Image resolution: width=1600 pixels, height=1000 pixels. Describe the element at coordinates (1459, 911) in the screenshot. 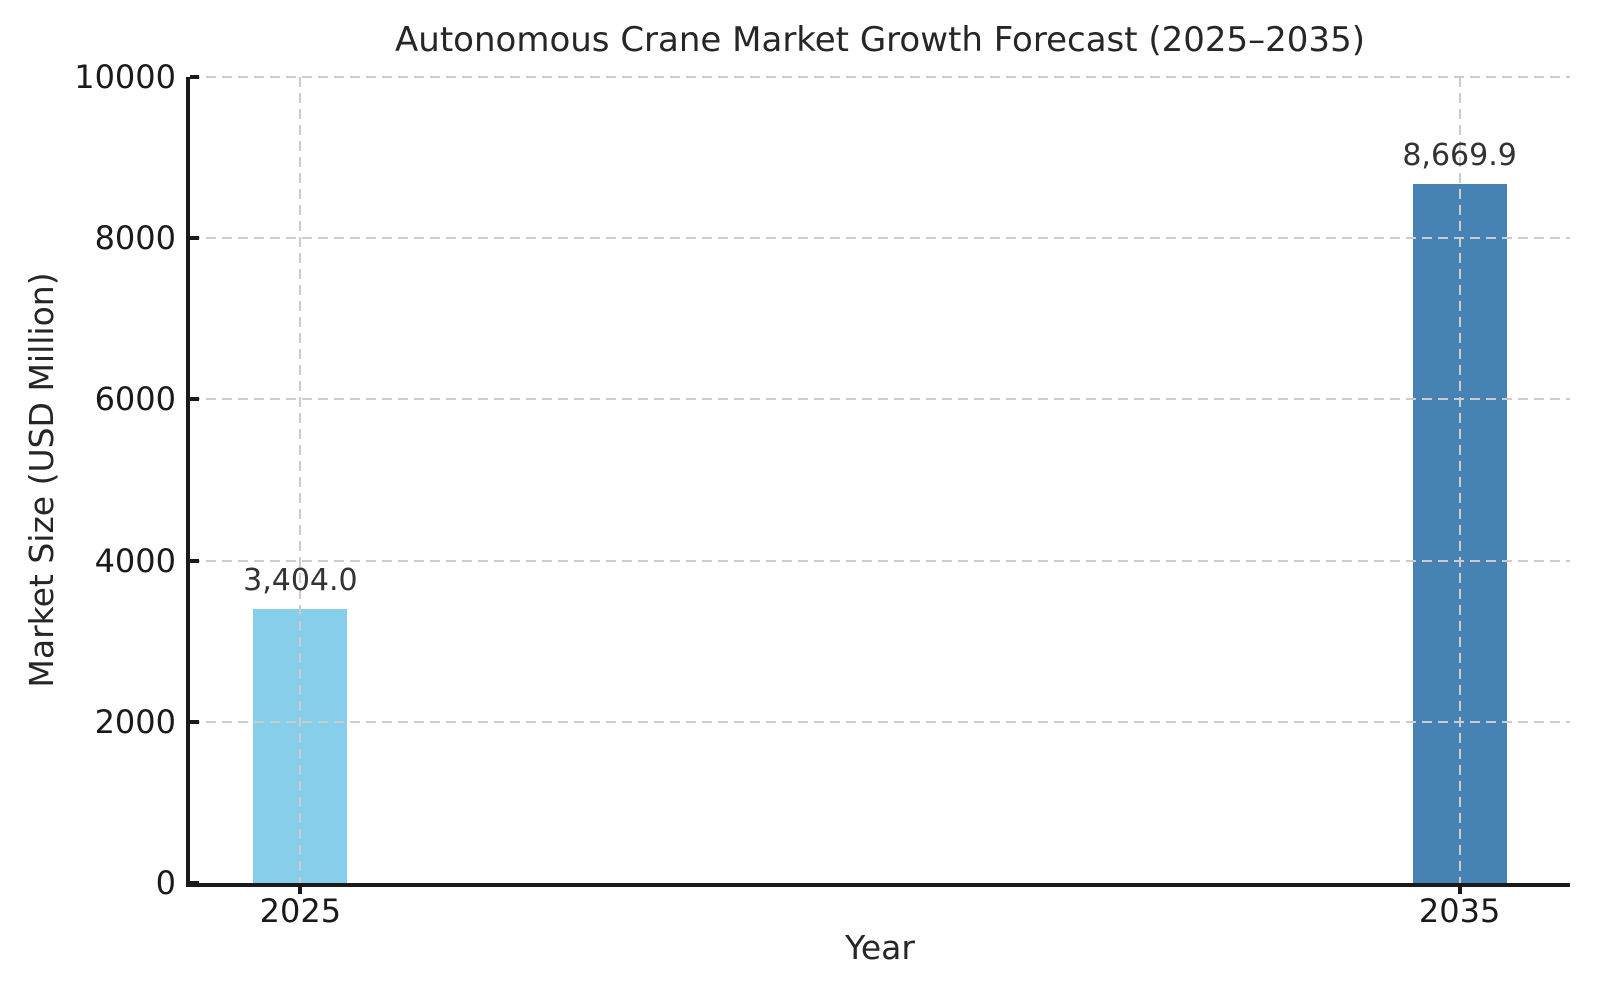

I see `x-tick-label-2035: 2035` at that location.